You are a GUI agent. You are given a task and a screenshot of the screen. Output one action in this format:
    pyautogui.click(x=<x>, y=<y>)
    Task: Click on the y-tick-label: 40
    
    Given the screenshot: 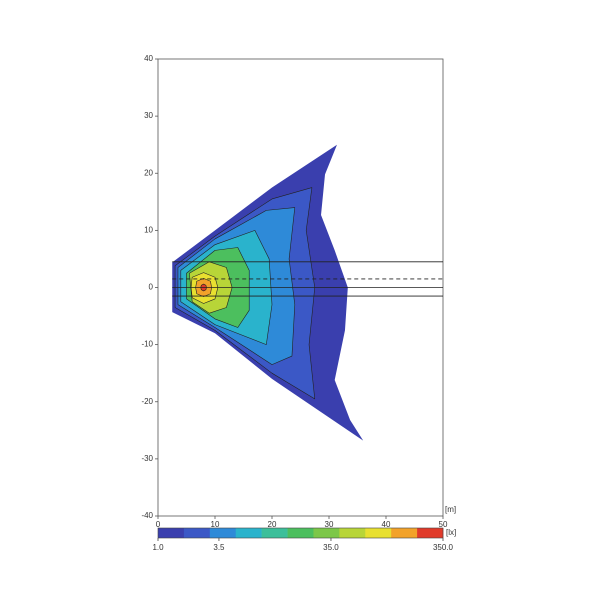 What is the action you would take?
    pyautogui.click(x=148, y=58)
    